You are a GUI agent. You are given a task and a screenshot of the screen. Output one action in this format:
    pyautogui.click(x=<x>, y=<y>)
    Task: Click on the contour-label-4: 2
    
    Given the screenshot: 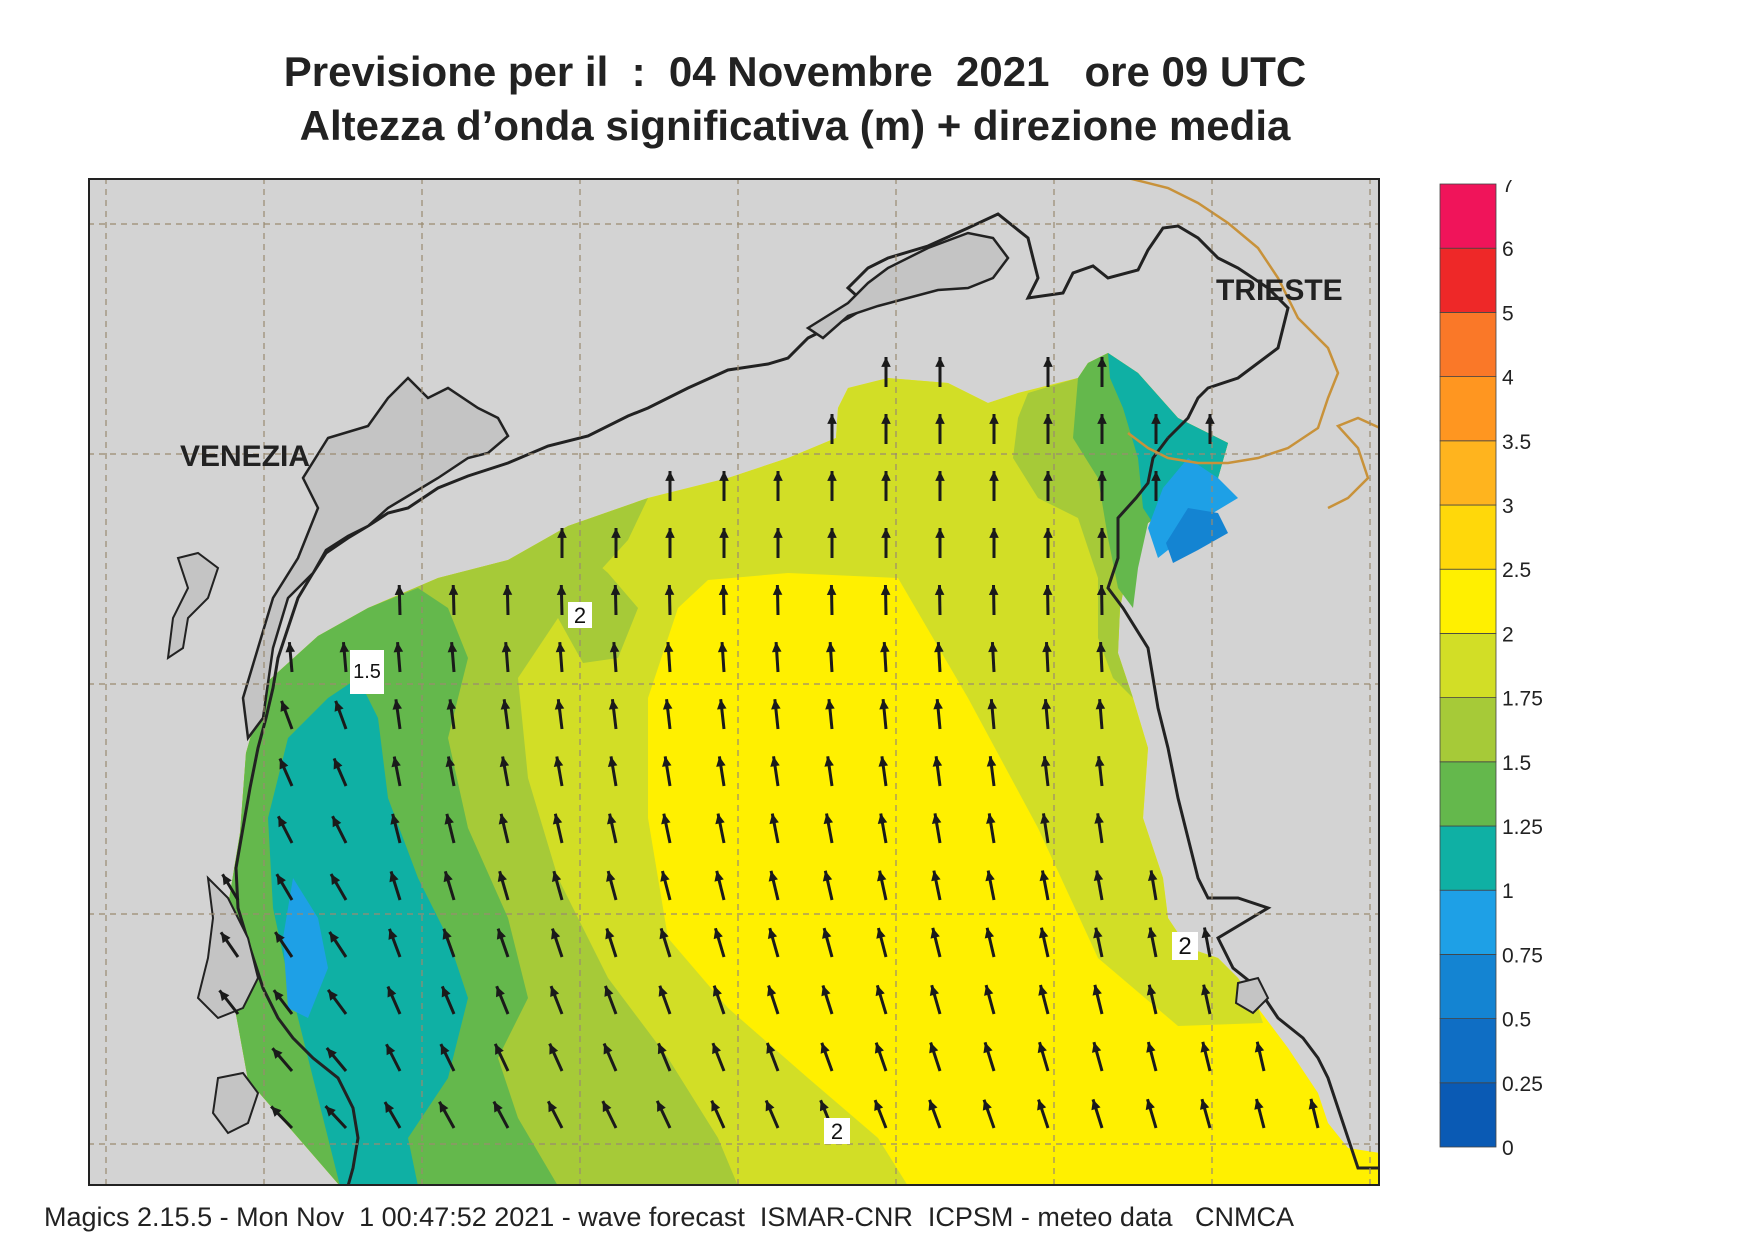 What is the action you would take?
    pyautogui.click(x=837, y=1131)
    